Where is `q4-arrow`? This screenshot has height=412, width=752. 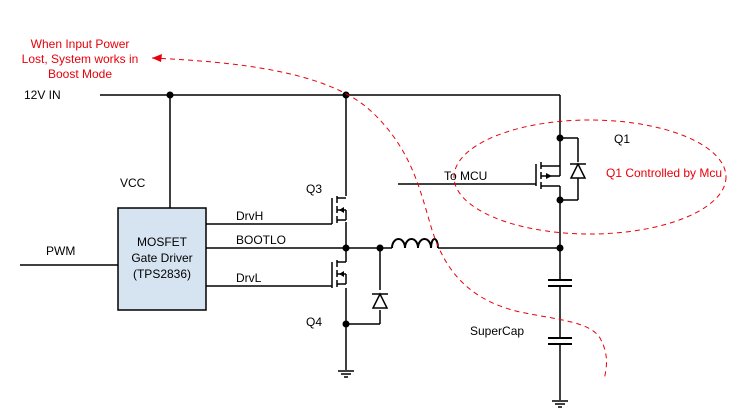
q4-arrow is located at coordinates (341, 274).